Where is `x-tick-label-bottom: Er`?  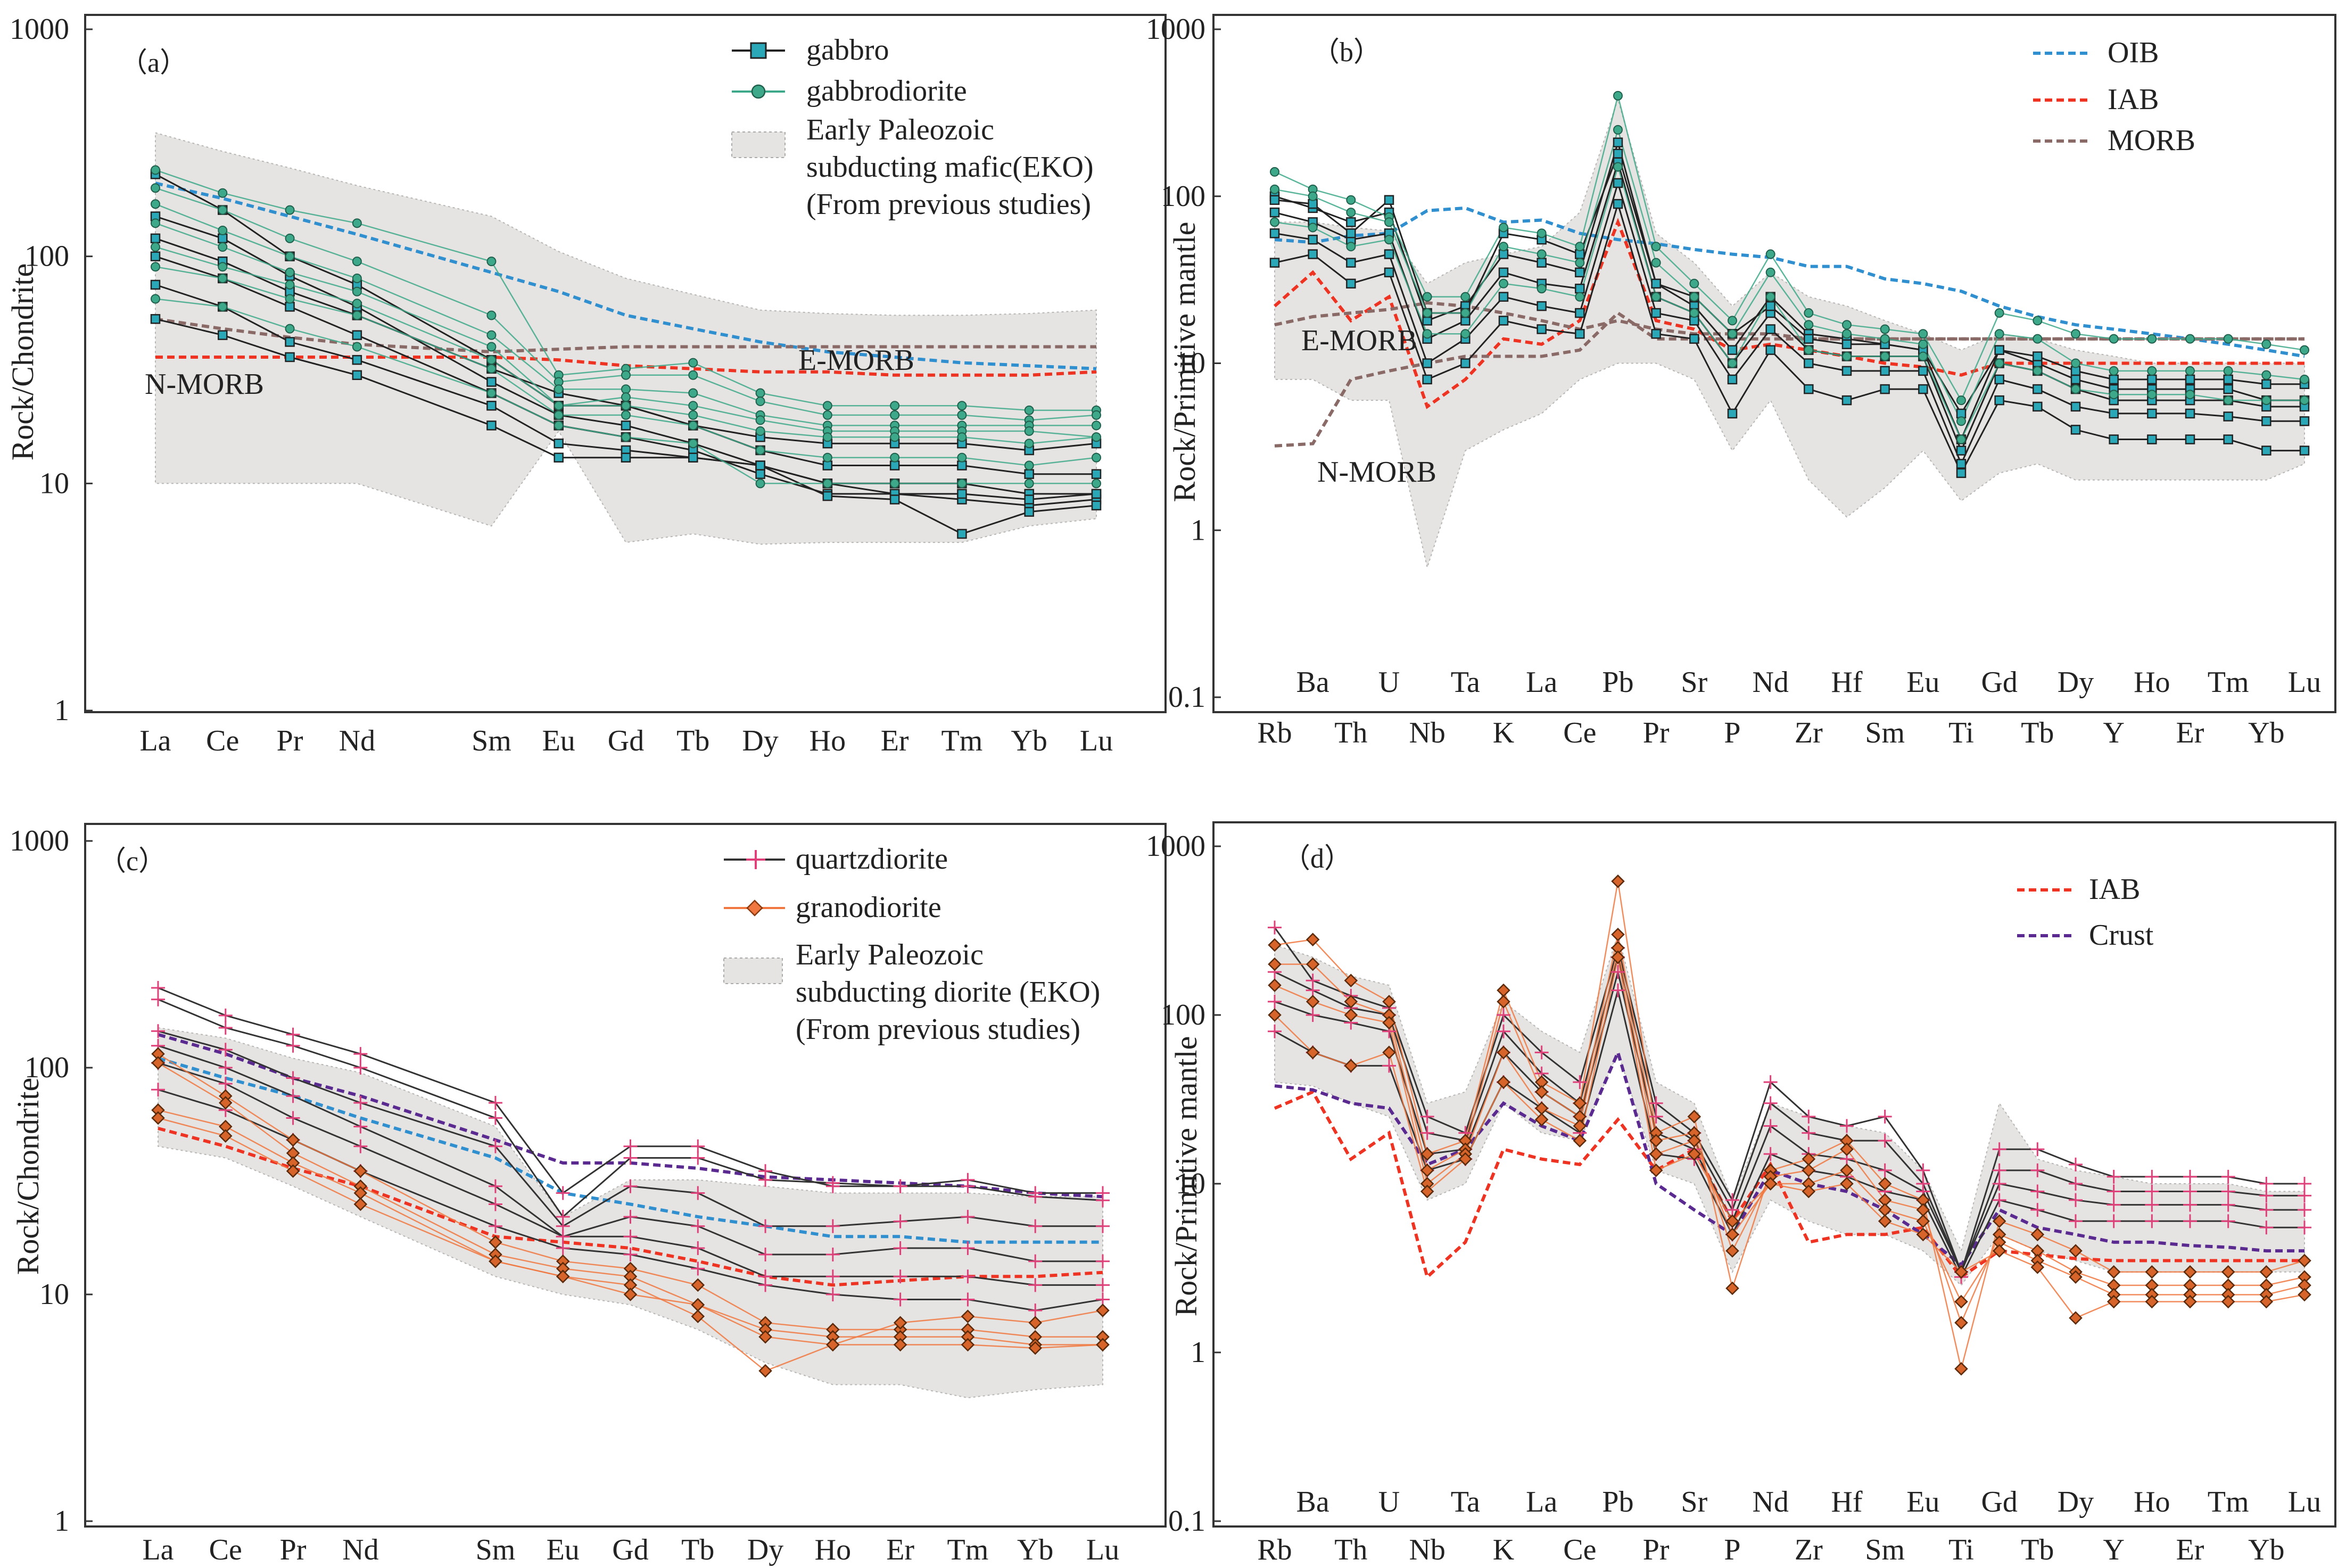
x-tick-label-bottom: Er is located at coordinates (2190, 1550).